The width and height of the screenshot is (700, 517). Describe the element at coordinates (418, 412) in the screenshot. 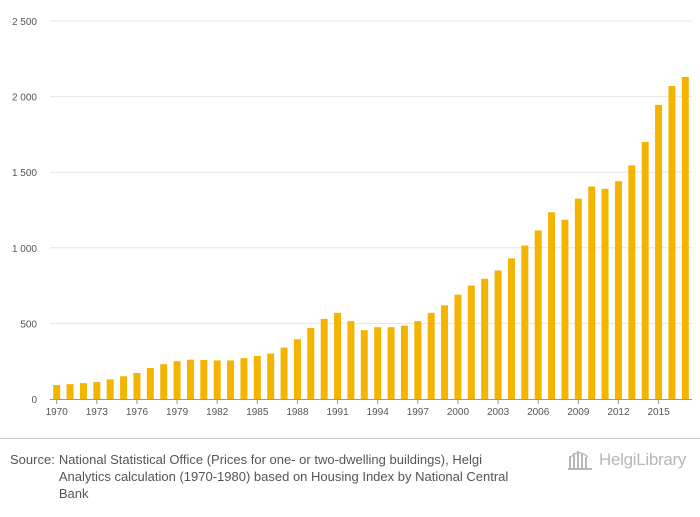

I see `x-tick-label: 1997` at that location.